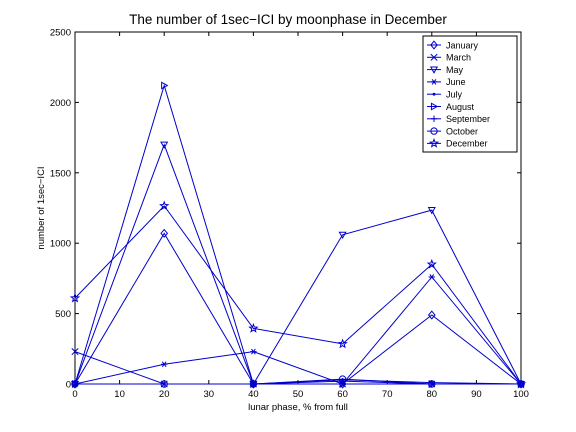 The image size is (576, 432). Describe the element at coordinates (462, 45) in the screenshot. I see `legend-label: January` at that location.